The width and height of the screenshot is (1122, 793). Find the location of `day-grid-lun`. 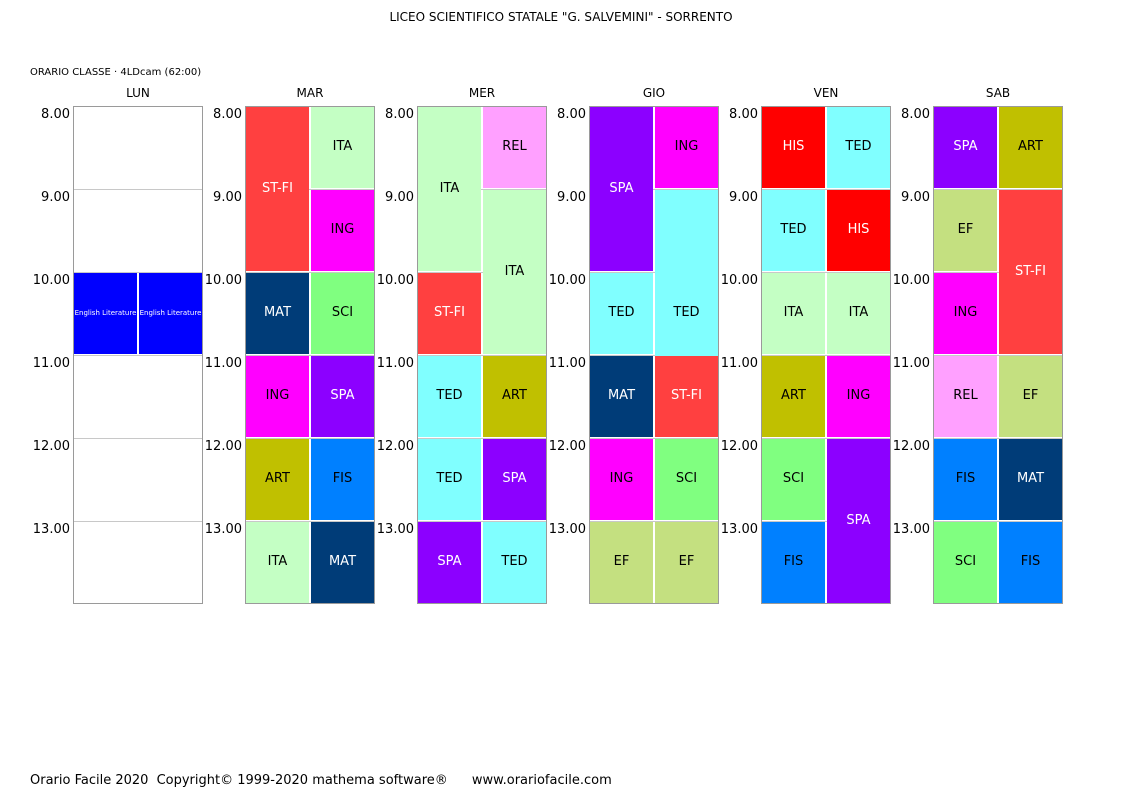

day-grid-lun is located at coordinates (138, 355).